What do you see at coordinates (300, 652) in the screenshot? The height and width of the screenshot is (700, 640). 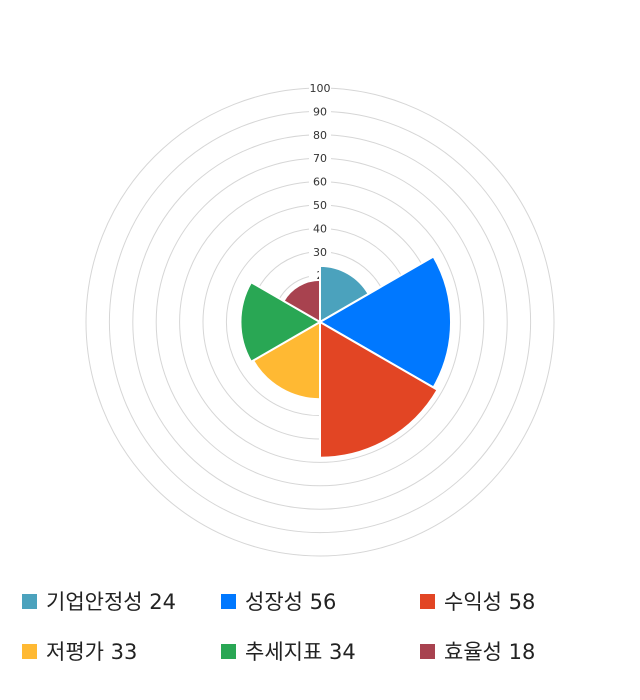 I see `legend-label: 추세지표 34` at bounding box center [300, 652].